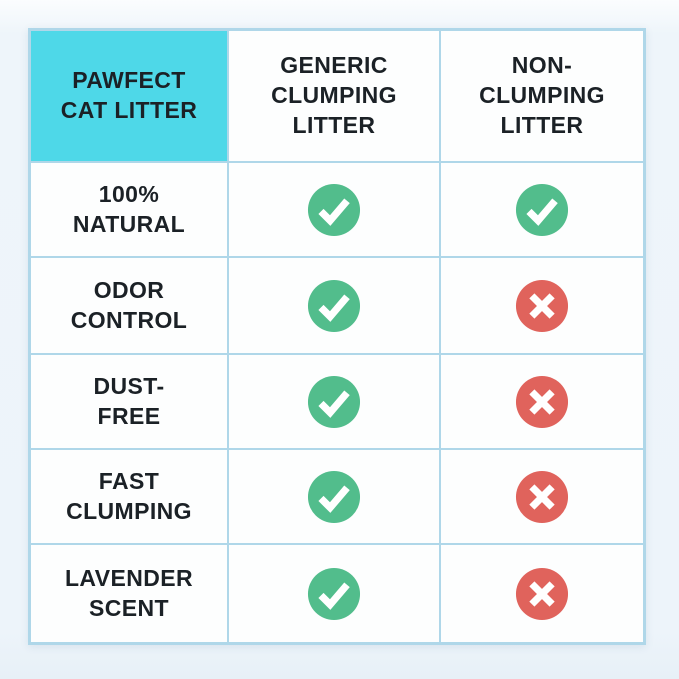 The image size is (679, 679). I want to click on column-header-generic-clumping: GENERIC CLUMPING LITTER, so click(334, 96).